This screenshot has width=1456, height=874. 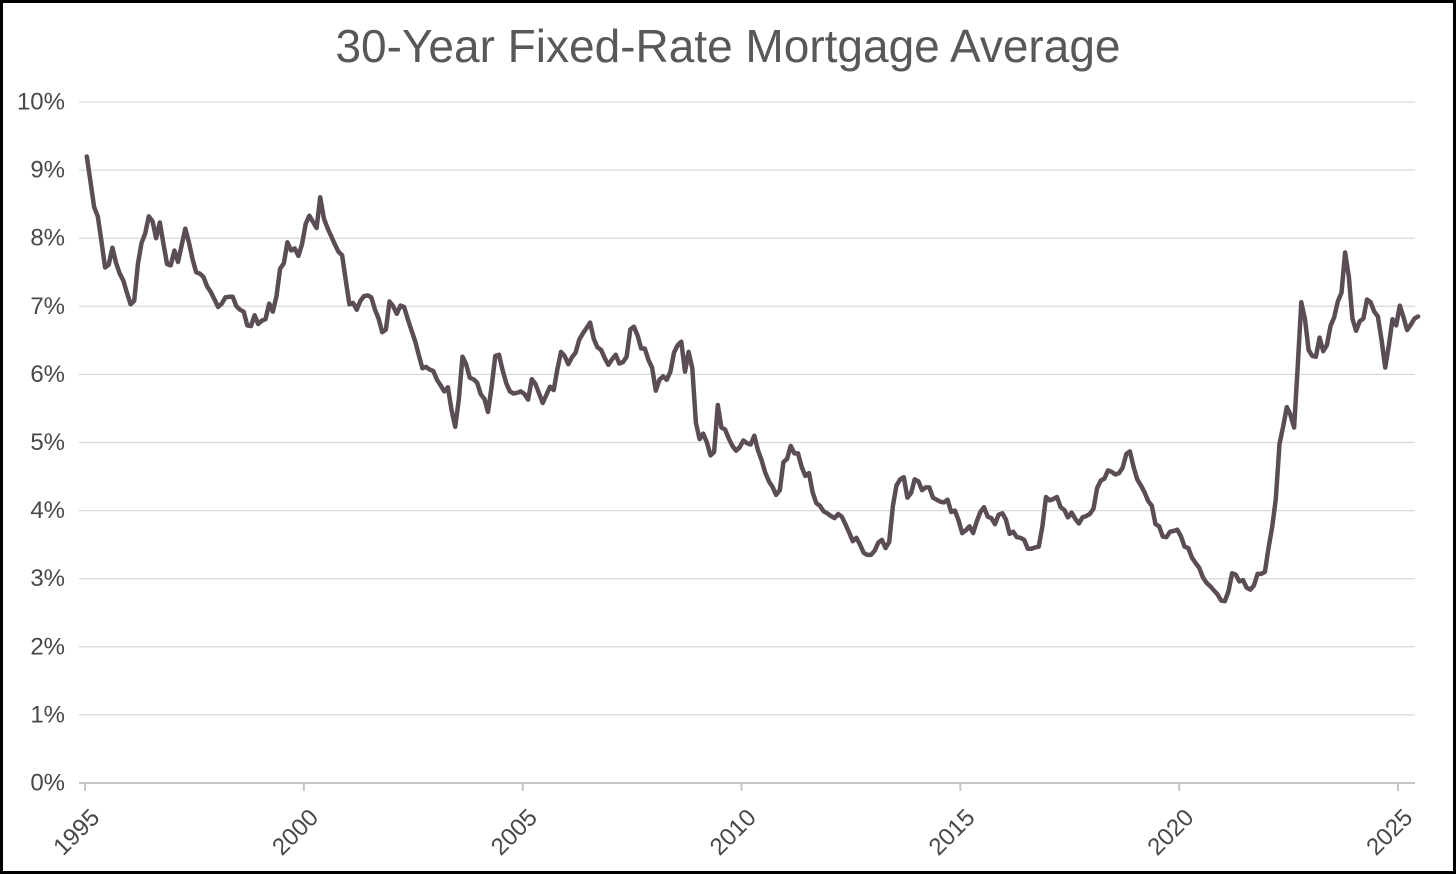 What do you see at coordinates (728, 46) in the screenshot?
I see `chart-title: 30-Year Fixed-Rate Mortgage Average` at bounding box center [728, 46].